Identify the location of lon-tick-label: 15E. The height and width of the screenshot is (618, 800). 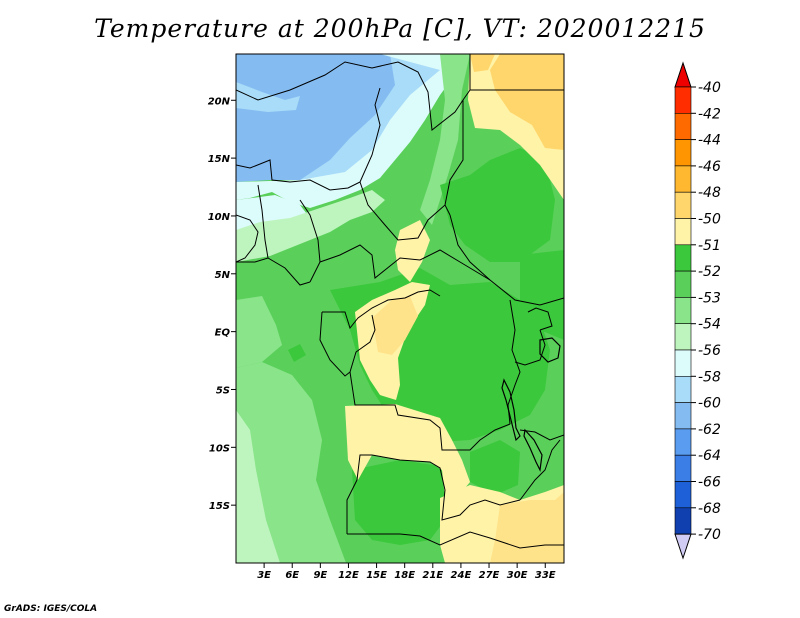
(376, 575).